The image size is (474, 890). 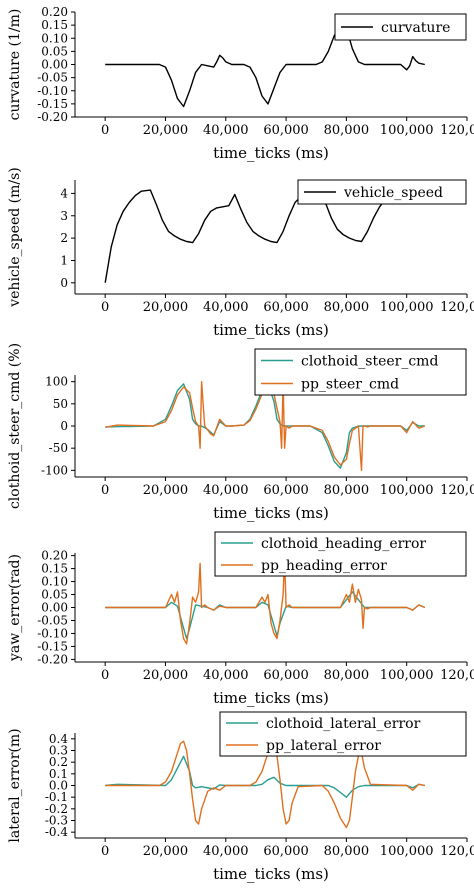 I want to click on y-axis-label: yaw_error(rad), so click(x=15, y=608).